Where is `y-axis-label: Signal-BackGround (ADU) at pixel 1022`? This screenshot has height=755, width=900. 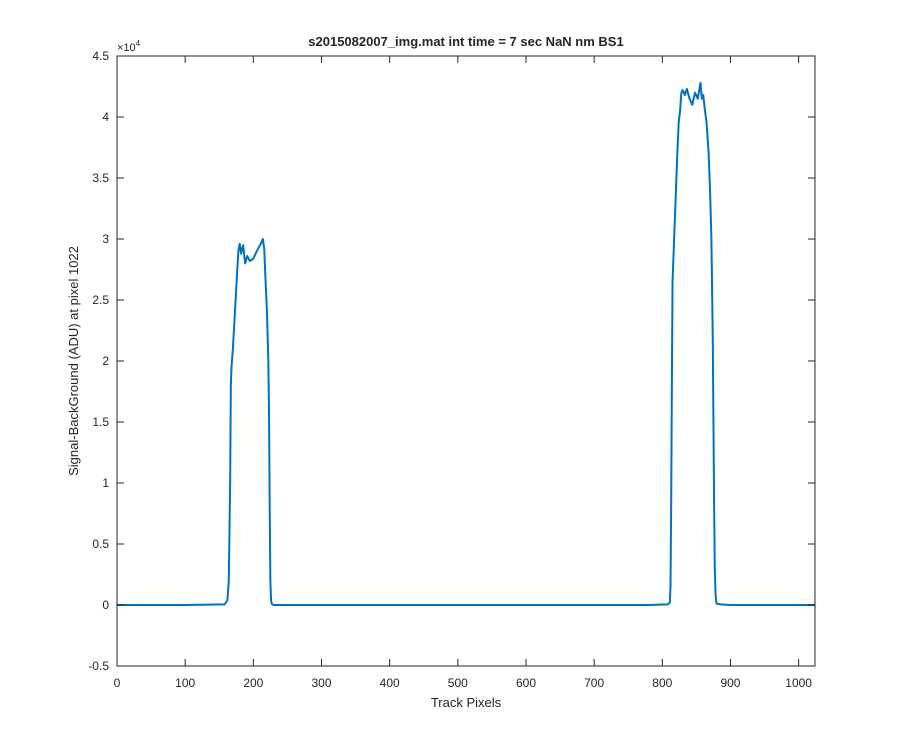
y-axis-label: Signal-BackGround (ADU) at pixel 1022 is located at coordinates (73, 361).